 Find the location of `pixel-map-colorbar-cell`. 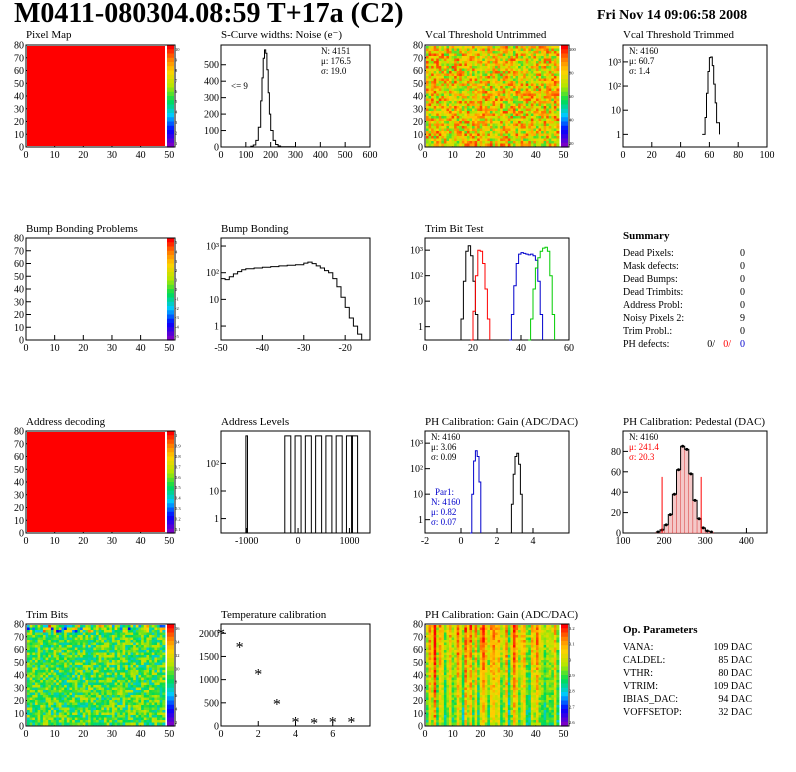

pixel-map-colorbar-cell is located at coordinates (170, 81).